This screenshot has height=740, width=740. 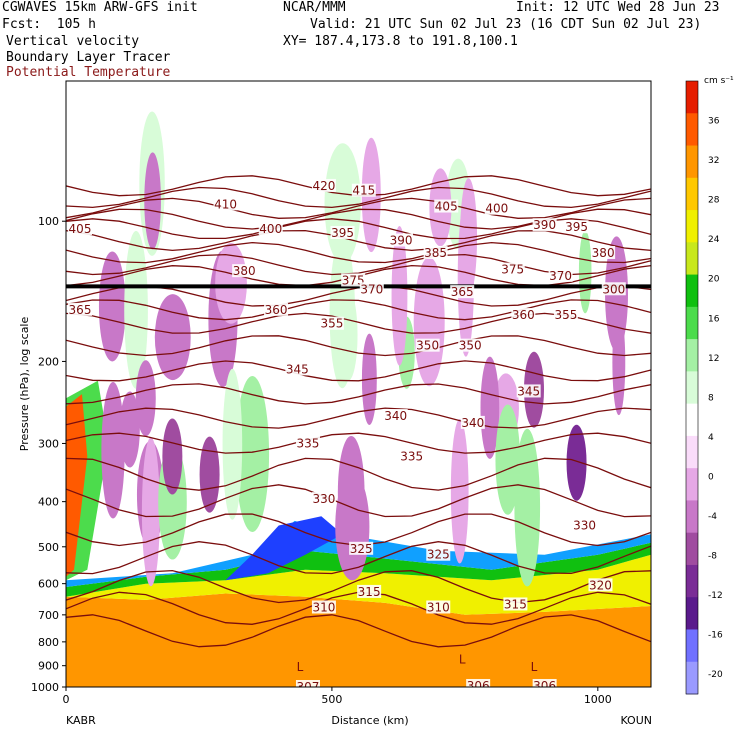 What do you see at coordinates (704, 387) in the screenshot?
I see `colorbar: 36 32 28 24 20 16 12 8 4 0 -4 -8 -12 -16 -20` at bounding box center [704, 387].